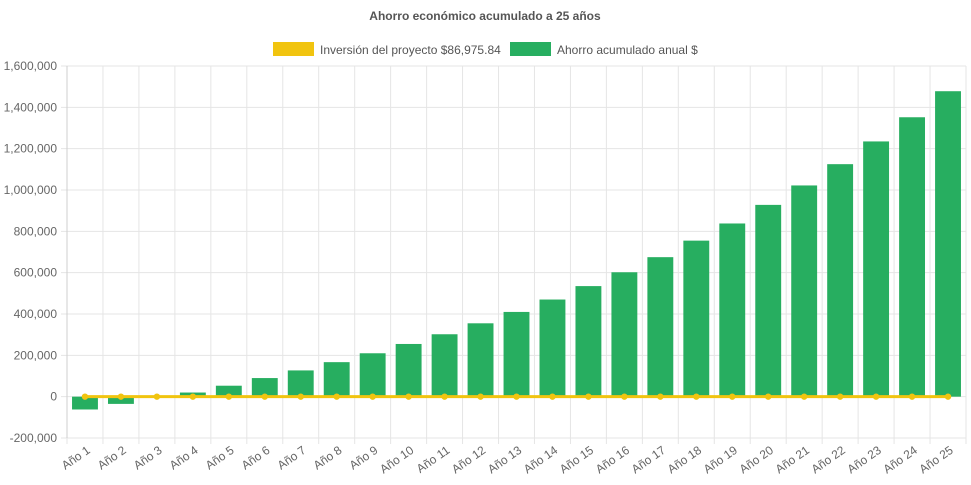  Describe the element at coordinates (31, 66) in the screenshot. I see `y-tick-label: 1,600,000` at that location.